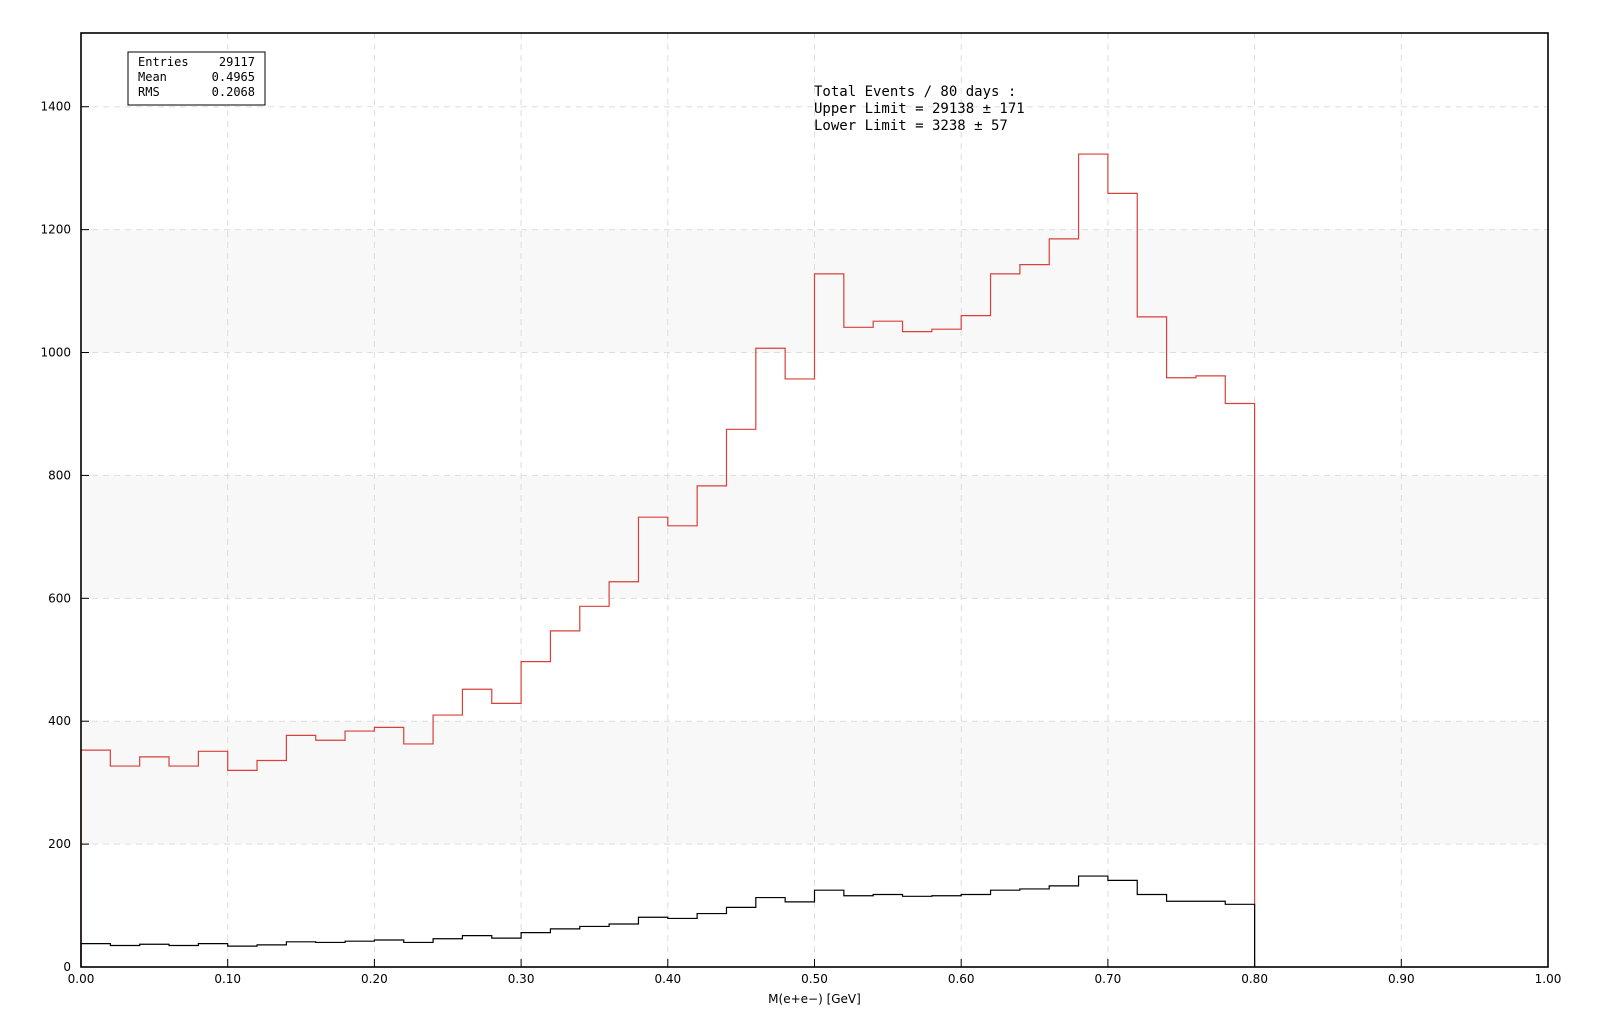  I want to click on annotation-line: Upper Limit = 29138 ± 171, so click(919, 109).